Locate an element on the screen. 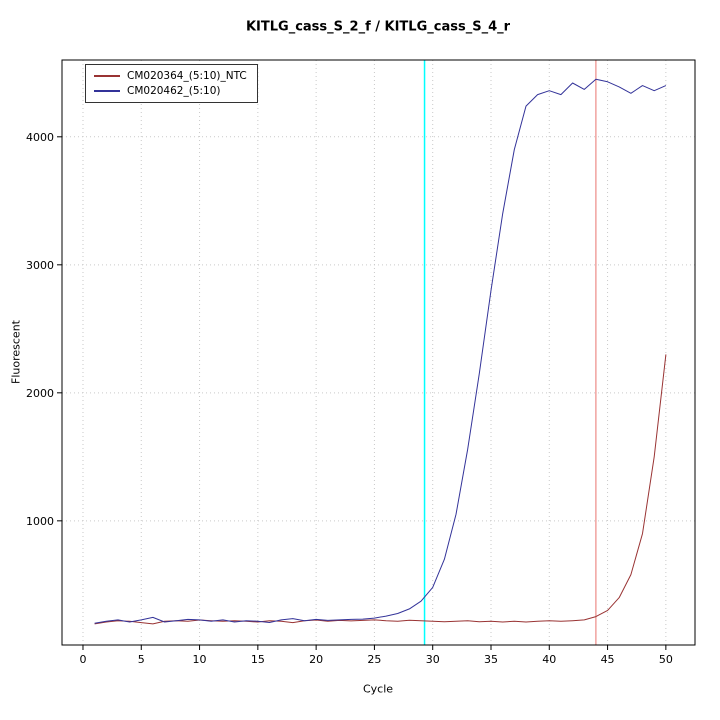 Image resolution: width=720 pixels, height=720 pixels. legend-item-ntc: CM020364_(5:10)_NTC is located at coordinates (170, 76).